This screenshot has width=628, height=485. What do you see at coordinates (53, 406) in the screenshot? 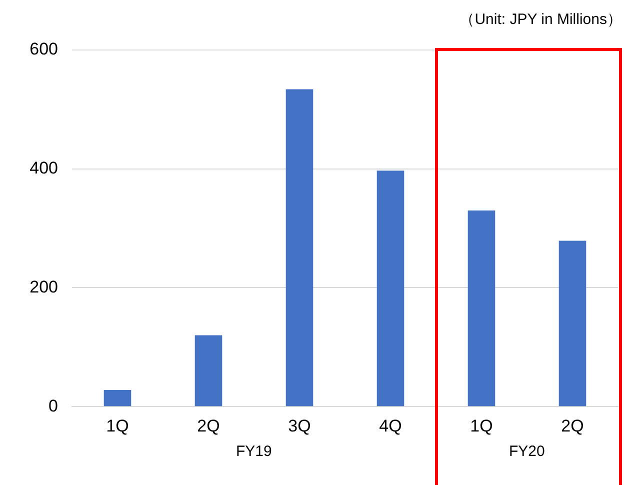
I see `y-tick-label: 0` at bounding box center [53, 406].